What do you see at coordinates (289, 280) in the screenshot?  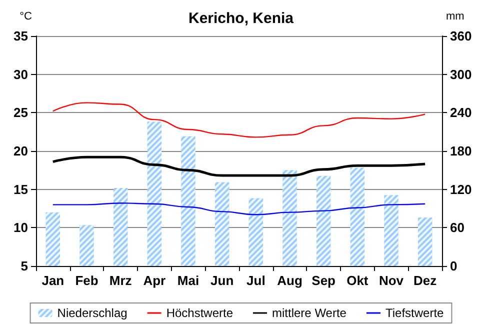 I see `x-tick-label: Aug` at bounding box center [289, 280].